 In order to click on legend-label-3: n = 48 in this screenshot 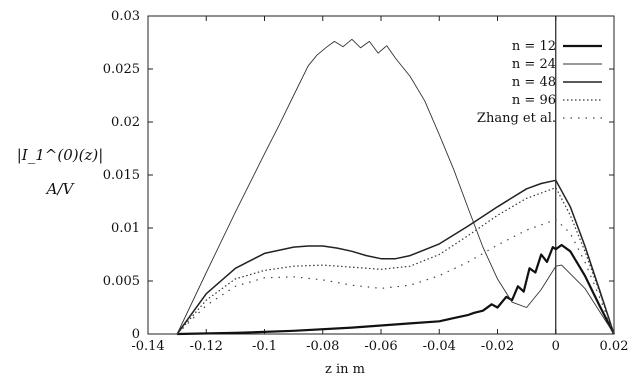, I will do `click(534, 82)`.